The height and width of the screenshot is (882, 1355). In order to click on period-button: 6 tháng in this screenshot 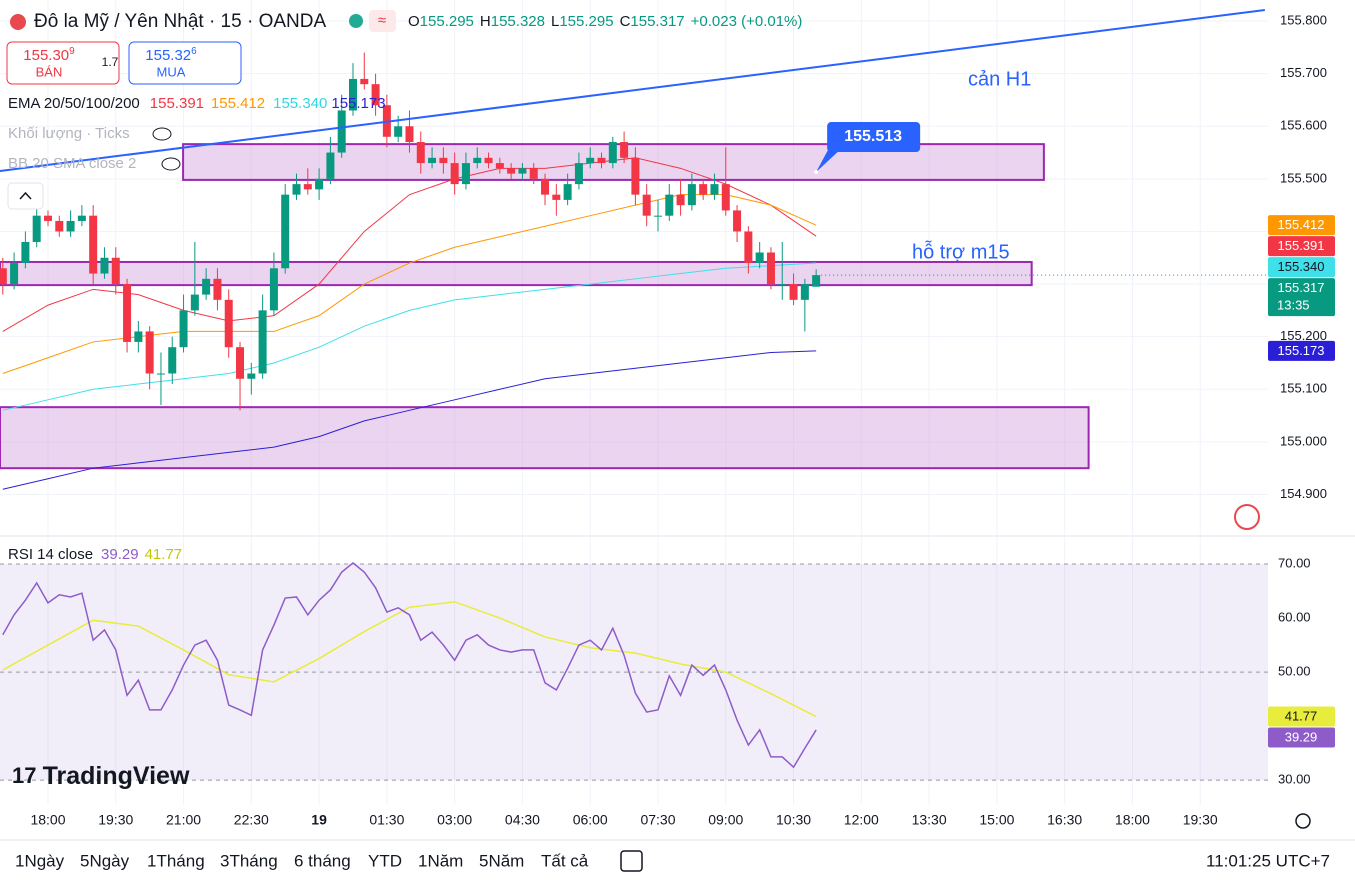, I will do `click(322, 860)`.